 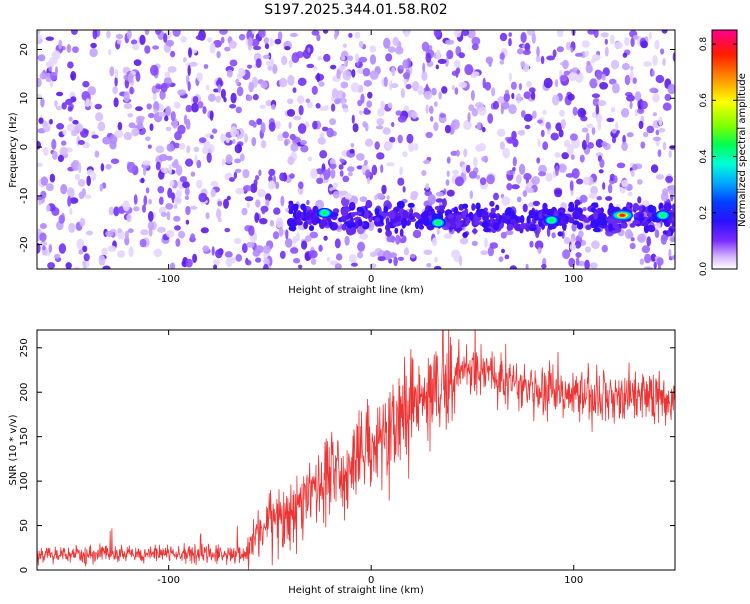 What do you see at coordinates (355, 10) in the screenshot?
I see `figure-title: S197.2025.344.01.58.R02` at bounding box center [355, 10].